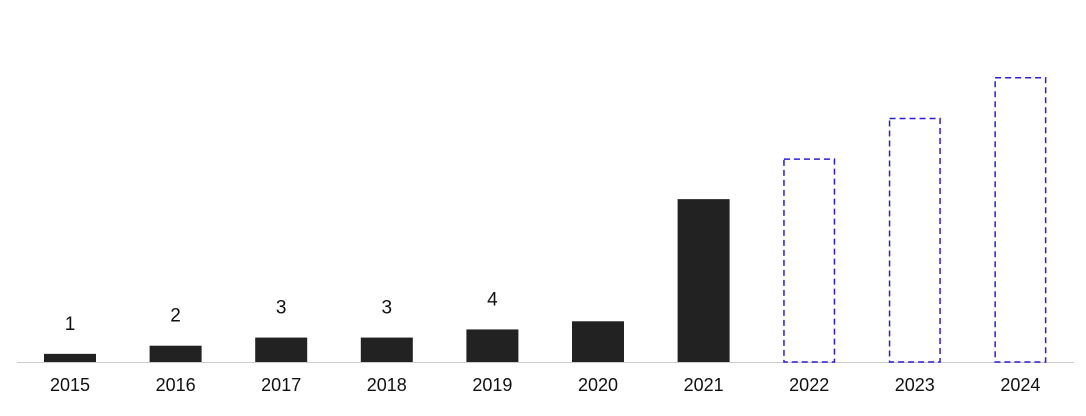 This screenshot has width=1086, height=416. What do you see at coordinates (914, 240) in the screenshot?
I see `bar-2023` at bounding box center [914, 240].